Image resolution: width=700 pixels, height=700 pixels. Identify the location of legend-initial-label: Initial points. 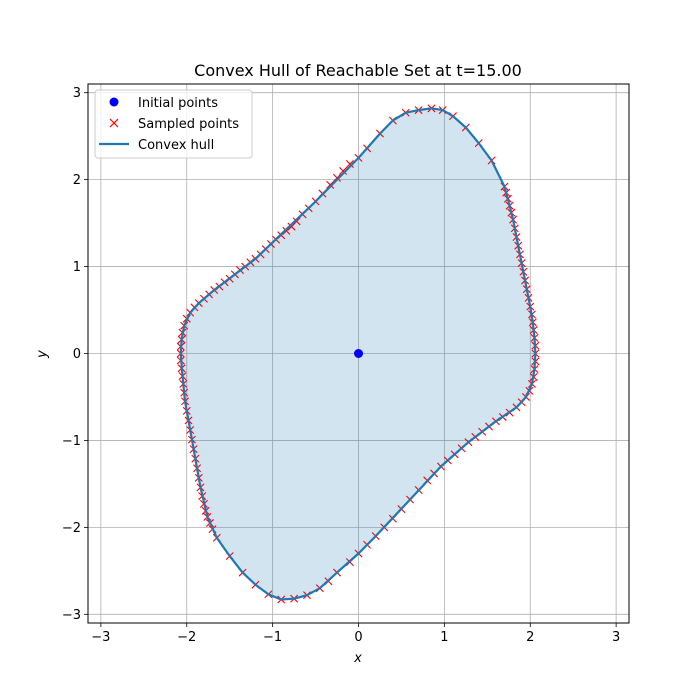
(178, 103).